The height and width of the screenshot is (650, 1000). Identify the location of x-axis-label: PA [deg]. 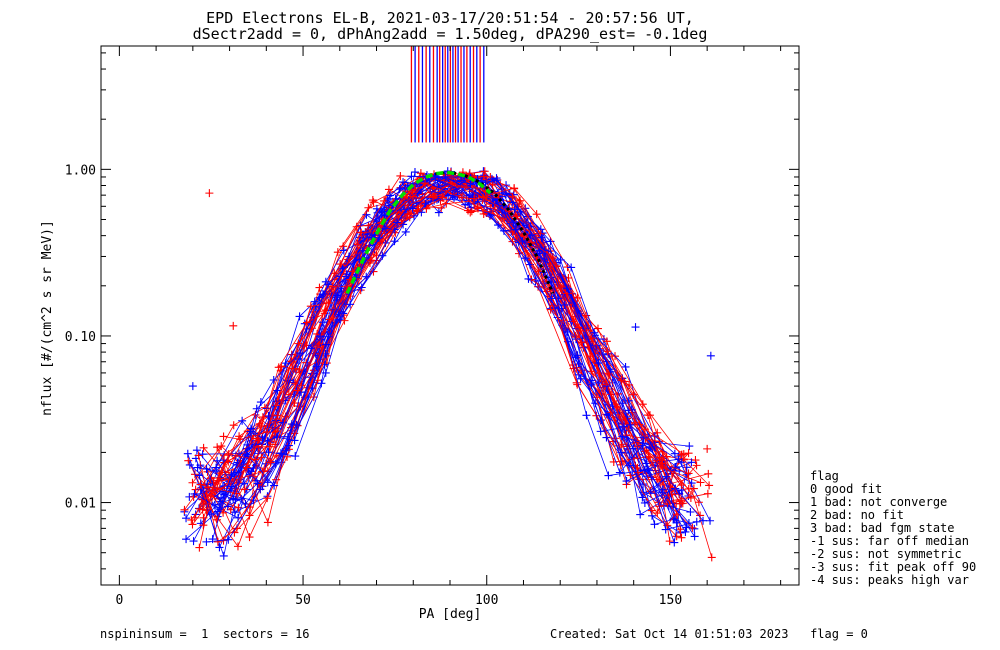
(450, 614).